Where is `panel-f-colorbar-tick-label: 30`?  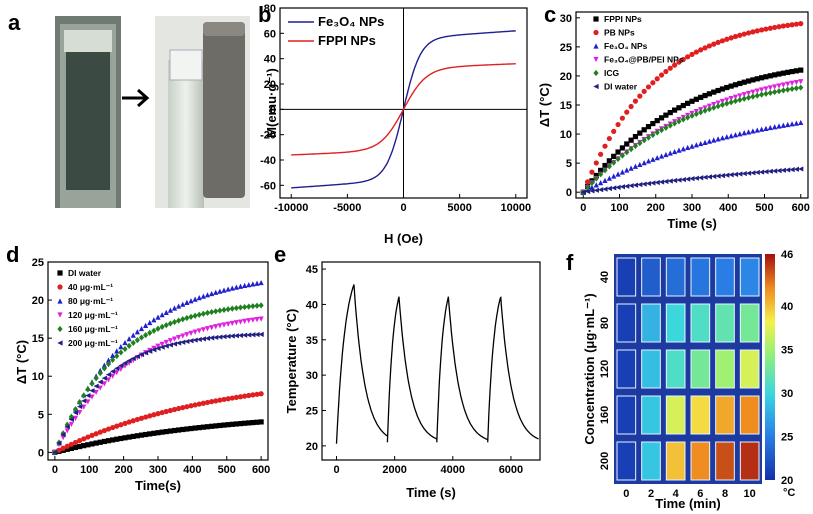
panel-f-colorbar-tick-label: 30 is located at coordinates (787, 394).